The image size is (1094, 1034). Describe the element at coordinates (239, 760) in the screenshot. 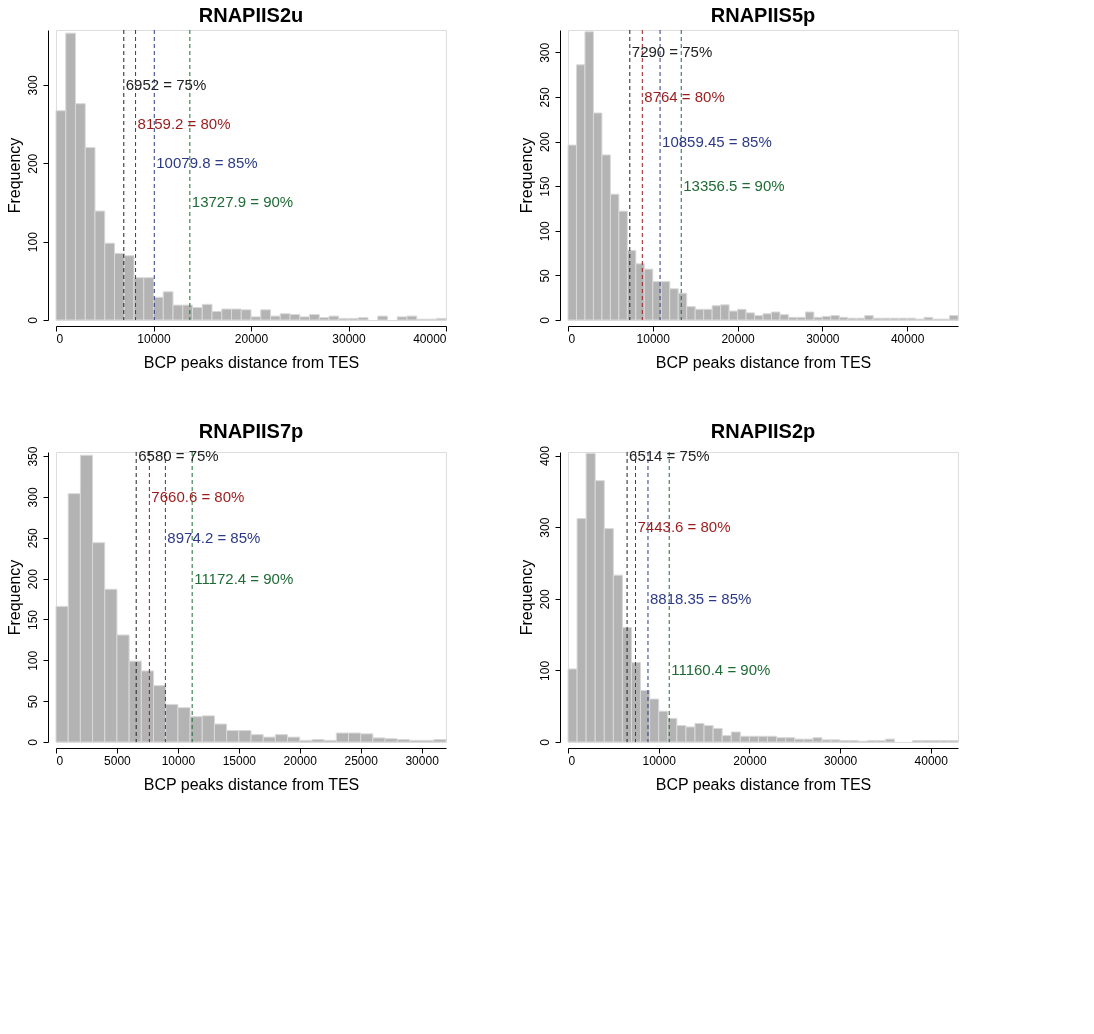

I see `x-tick-label: 15000` at that location.